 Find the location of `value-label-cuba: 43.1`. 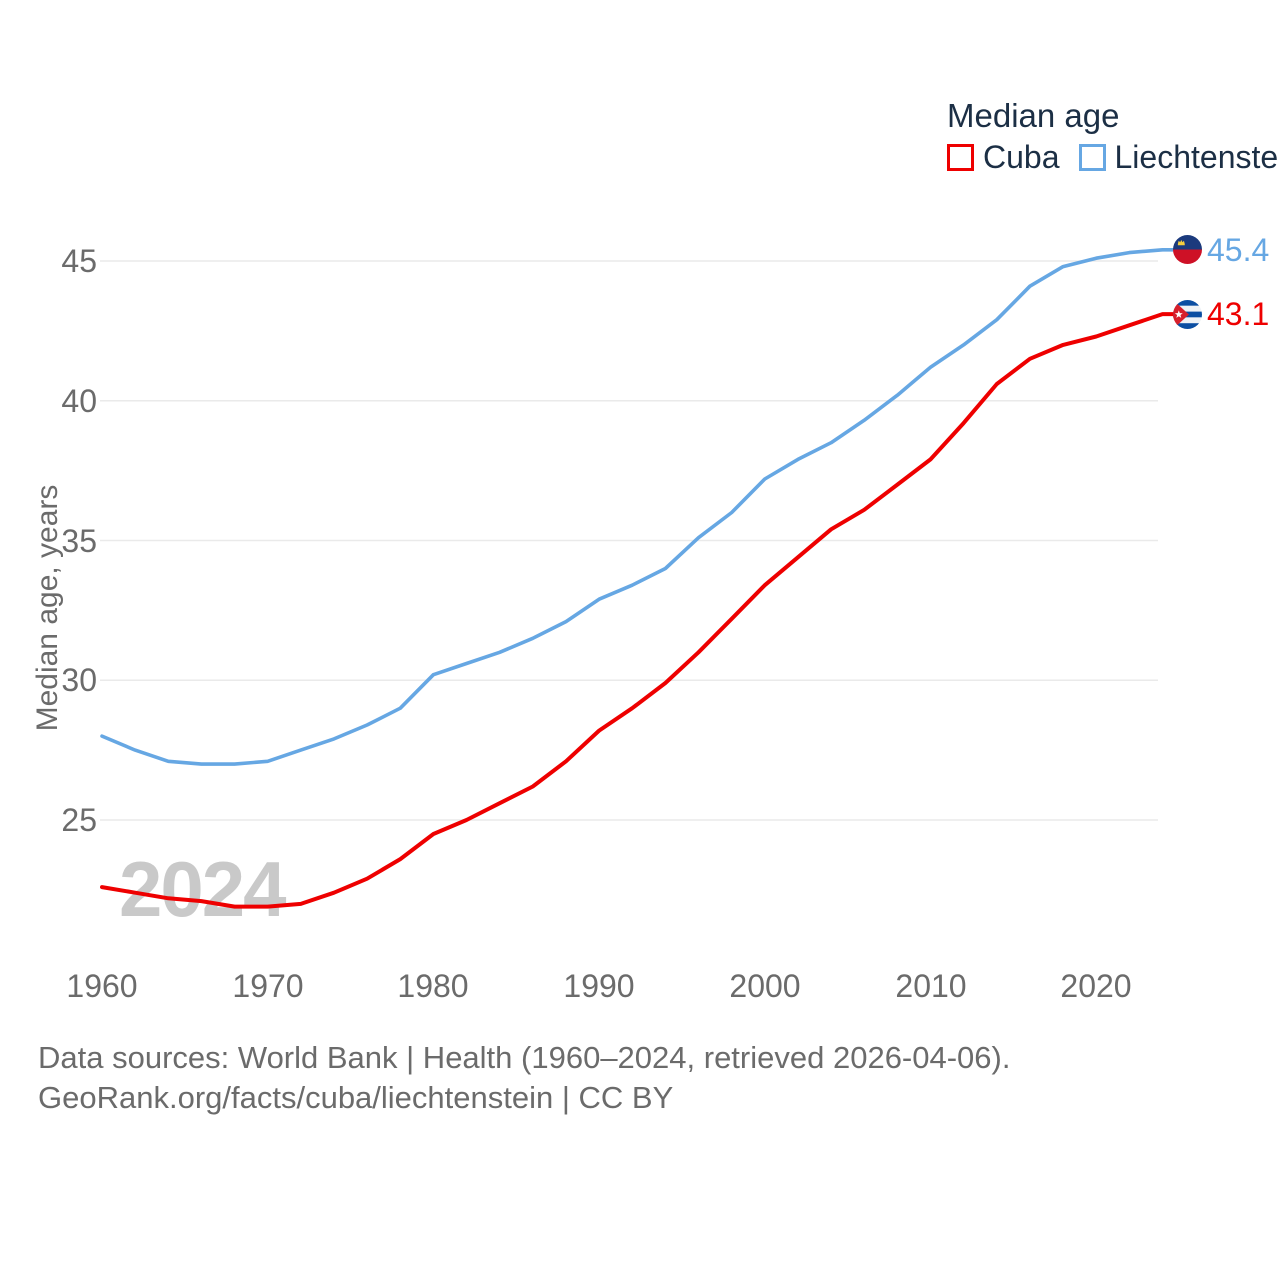

value-label-cuba: 43.1 is located at coordinates (1238, 314).